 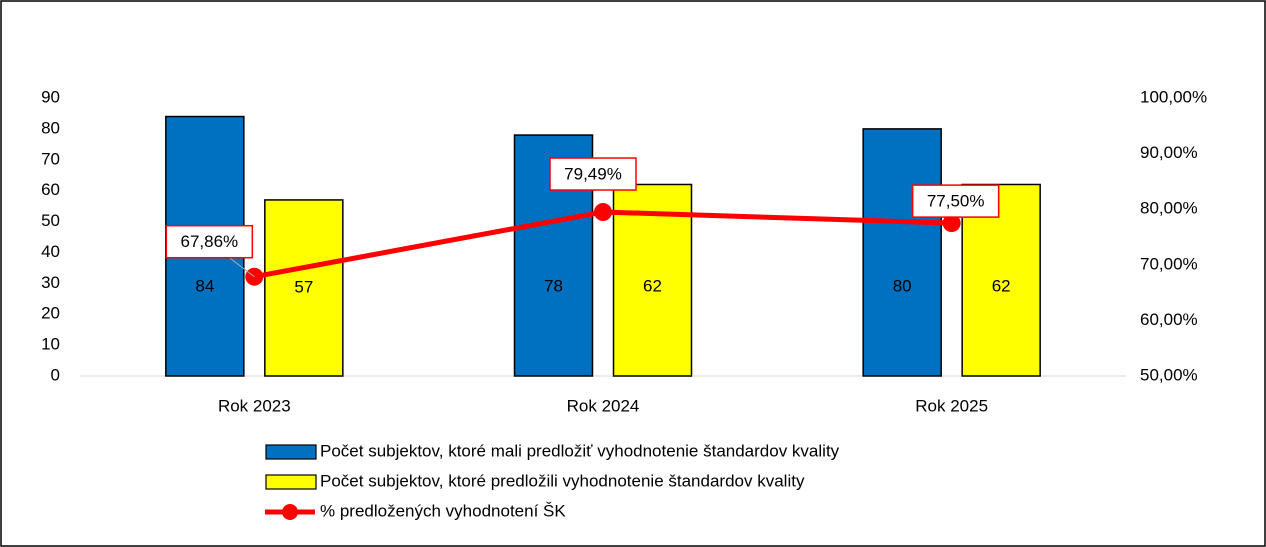 I want to click on y-tick-label: 10, so click(x=50, y=344).